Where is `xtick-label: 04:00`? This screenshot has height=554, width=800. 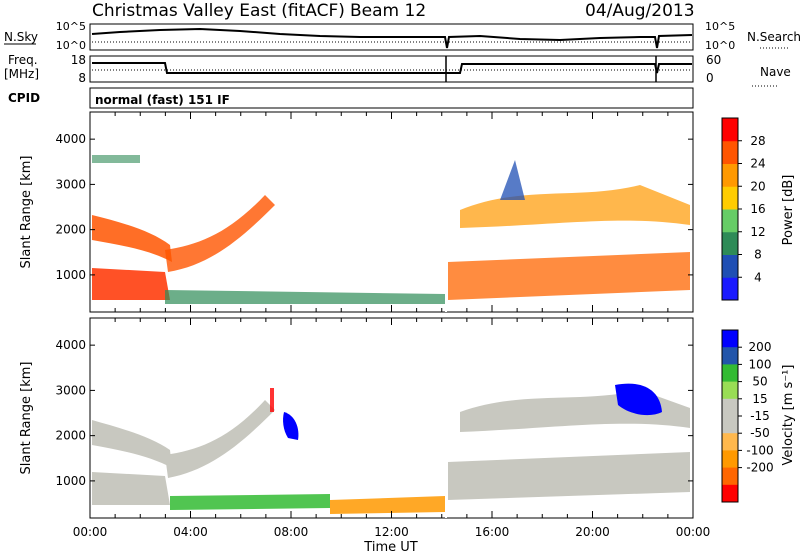
xtick-label: 04:00 is located at coordinates (190, 532).